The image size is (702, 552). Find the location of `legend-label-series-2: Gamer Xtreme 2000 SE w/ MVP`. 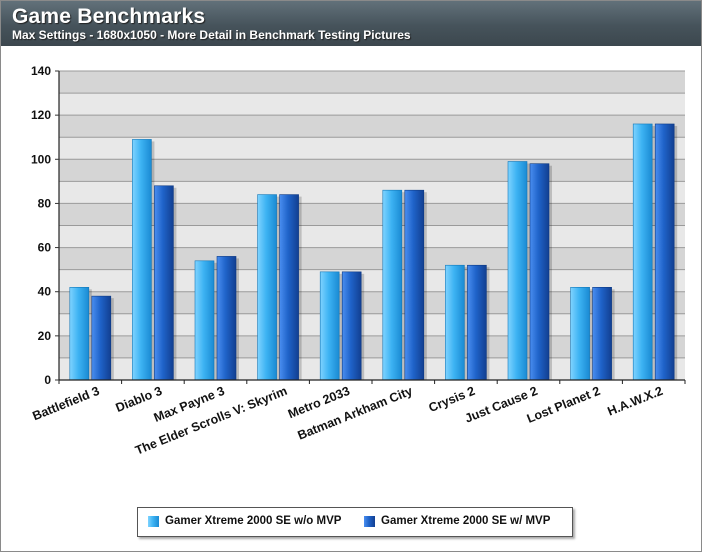

legend-label-series-2: Gamer Xtreme 2000 SE w/ MVP is located at coordinates (466, 521).